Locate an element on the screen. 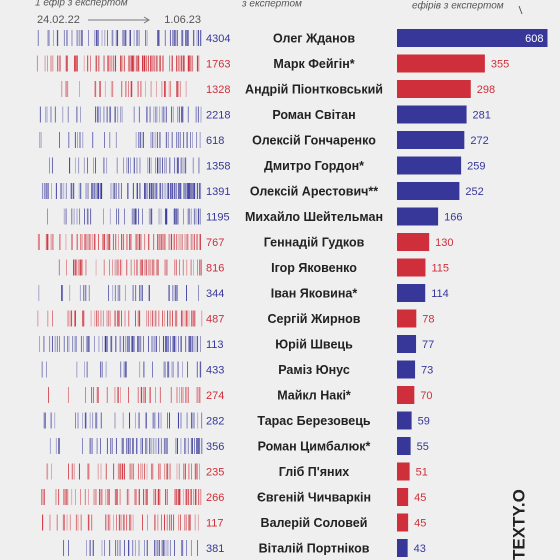  count-label: 4304 is located at coordinates (218, 39).